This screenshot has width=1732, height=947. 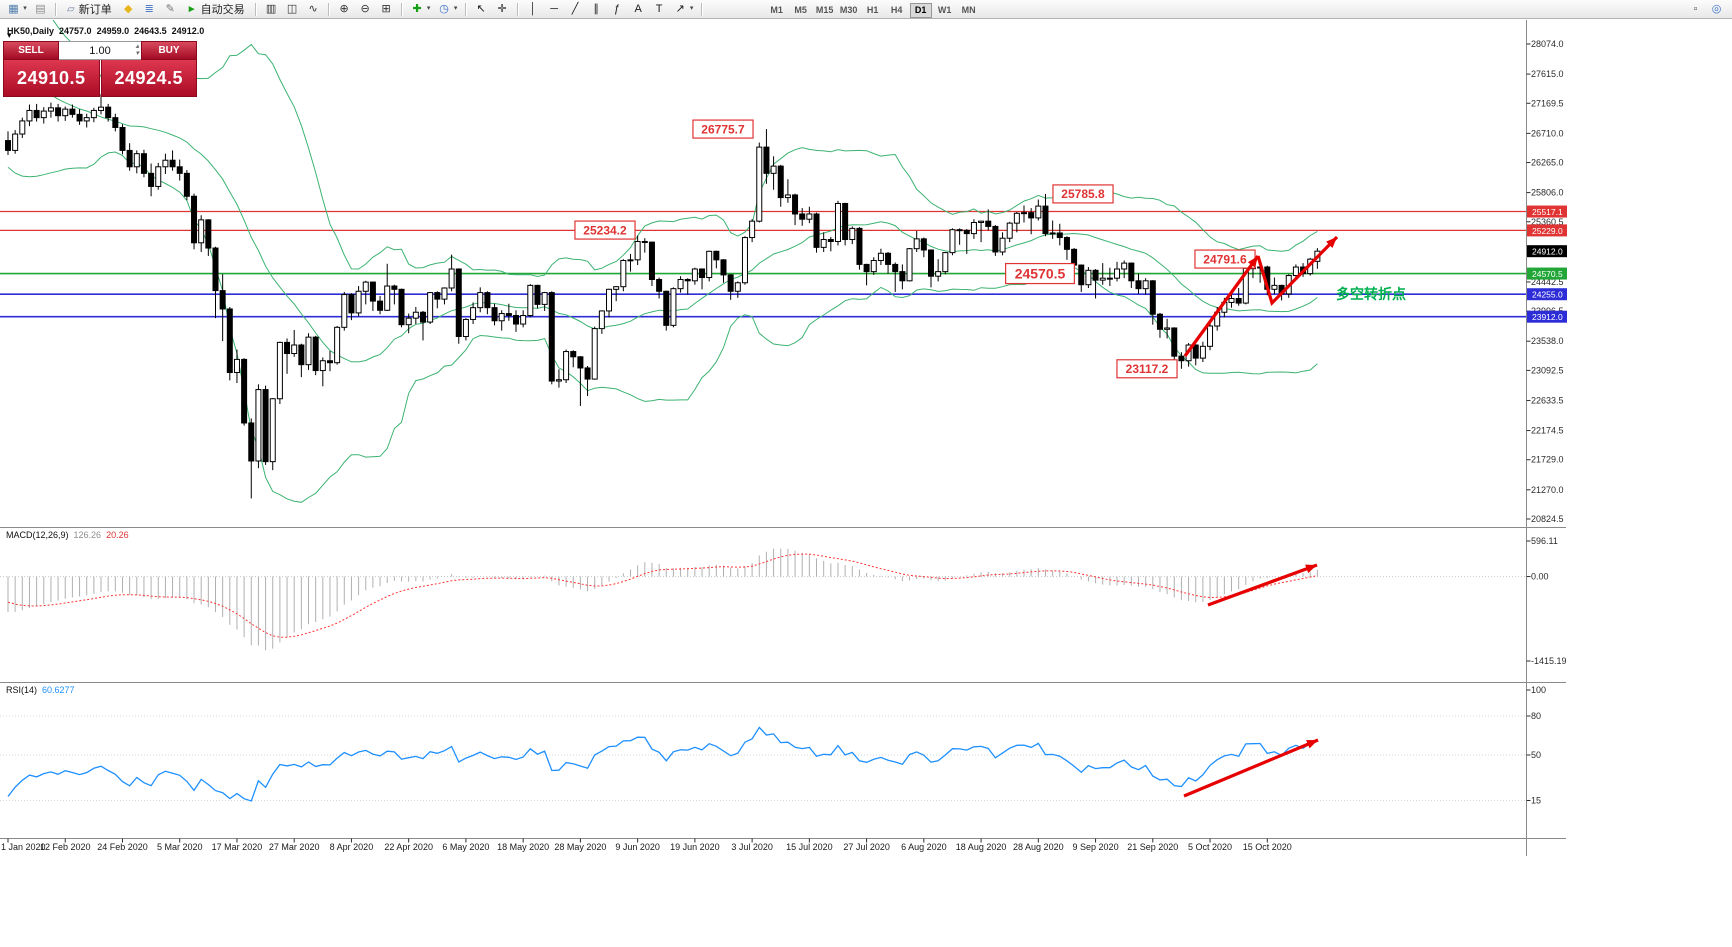 What do you see at coordinates (51, 78) in the screenshot?
I see `sell-price-panel: 24910.5` at bounding box center [51, 78].